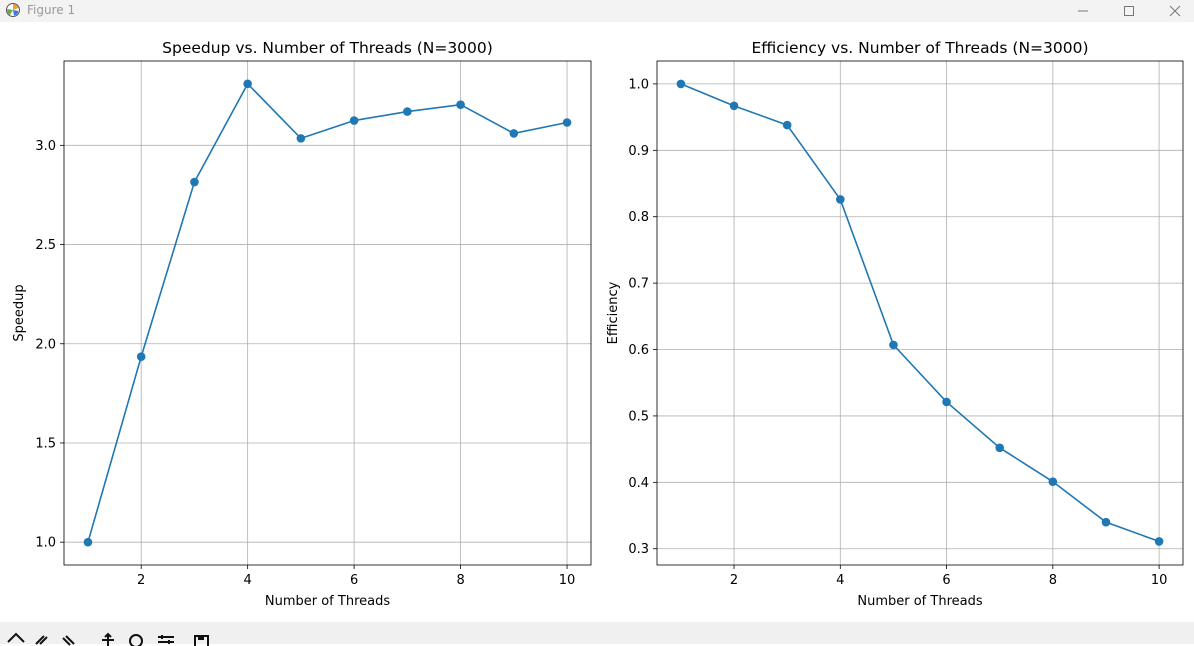 This screenshot has width=1194, height=646. I want to click on configure-subplots-button, so click(166, 639).